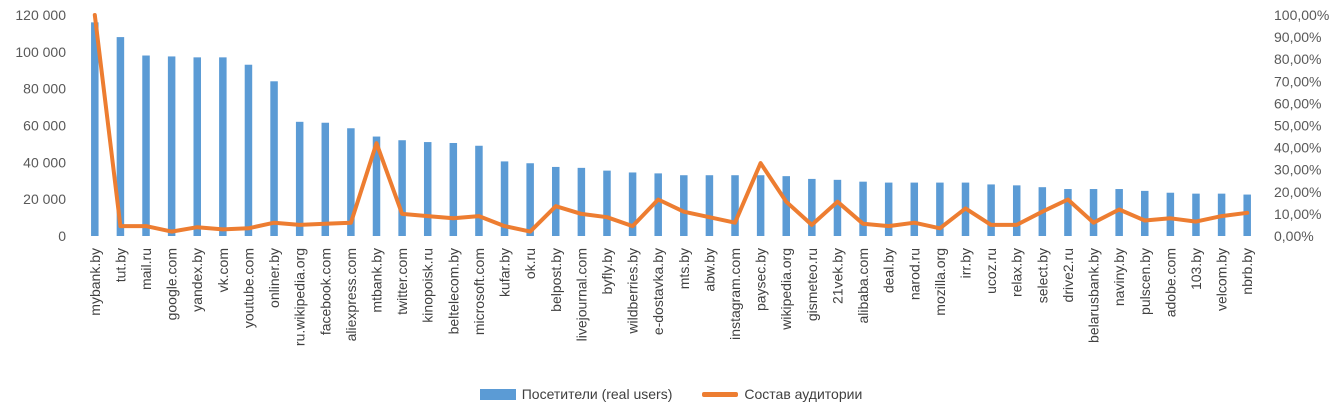 This screenshot has height=416, width=1342. Describe the element at coordinates (62, 236) in the screenshot. I see `left-tick-label: 0` at that location.